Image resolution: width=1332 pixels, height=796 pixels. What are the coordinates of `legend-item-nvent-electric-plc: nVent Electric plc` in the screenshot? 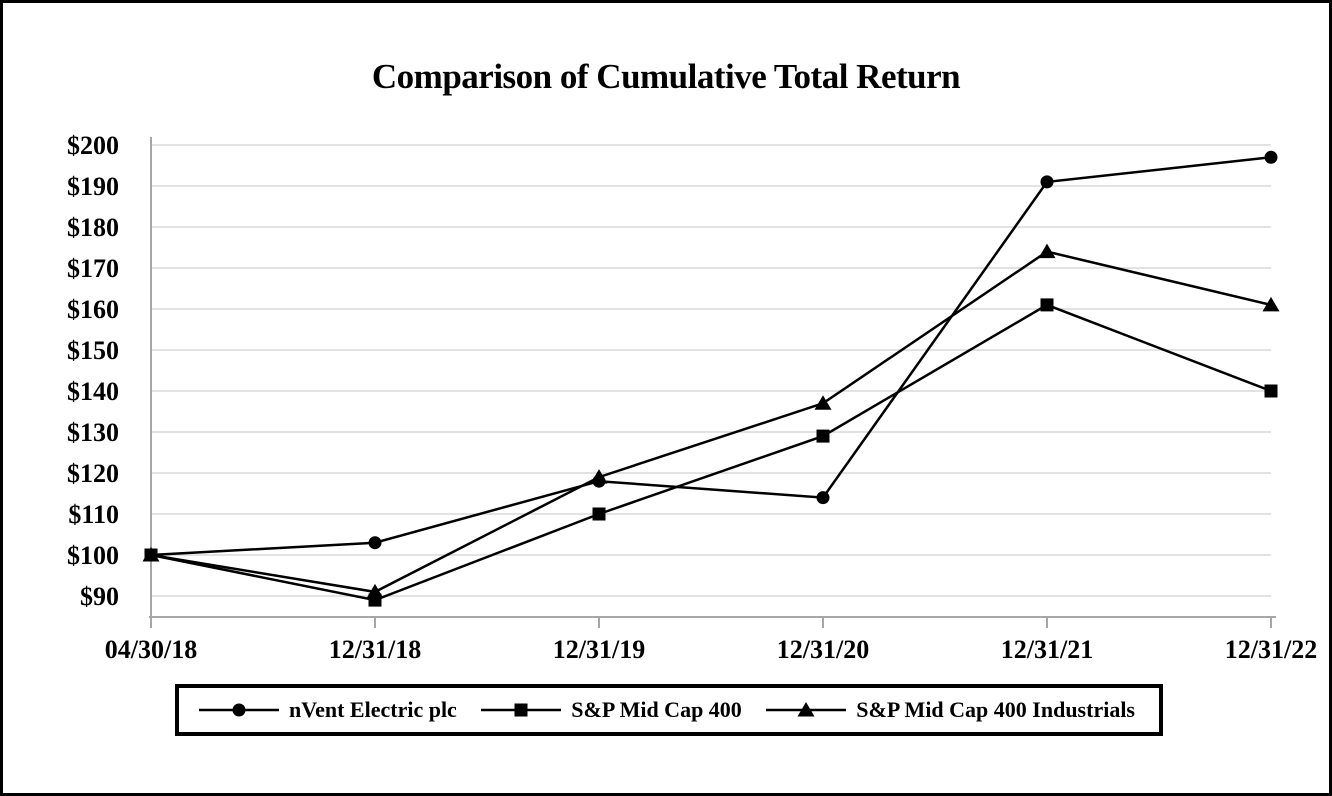 It's located at (328, 710).